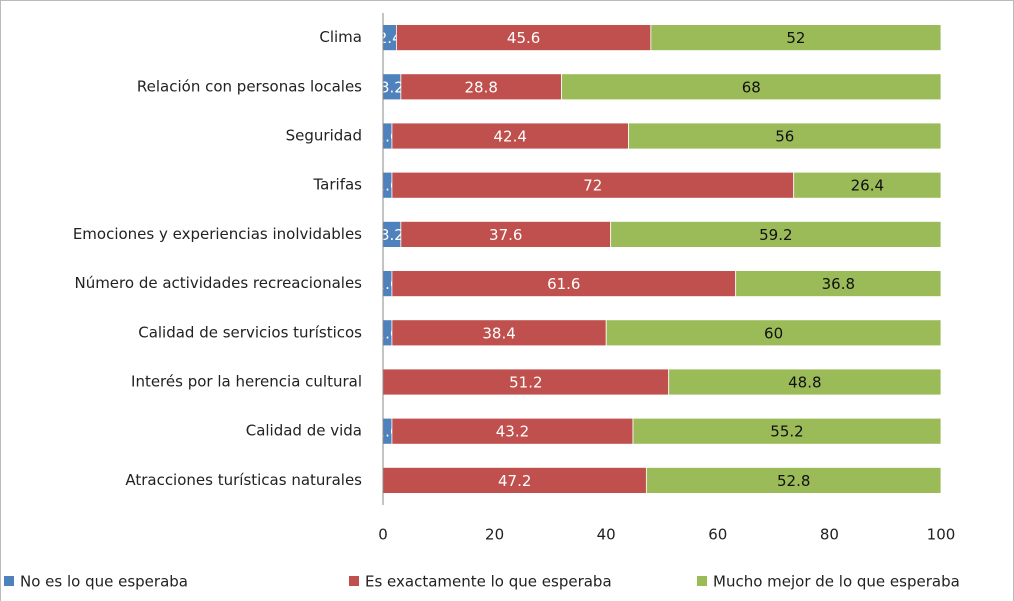 The image size is (1014, 601). Describe the element at coordinates (514, 481) in the screenshot. I see `data-label: 47.2` at that location.